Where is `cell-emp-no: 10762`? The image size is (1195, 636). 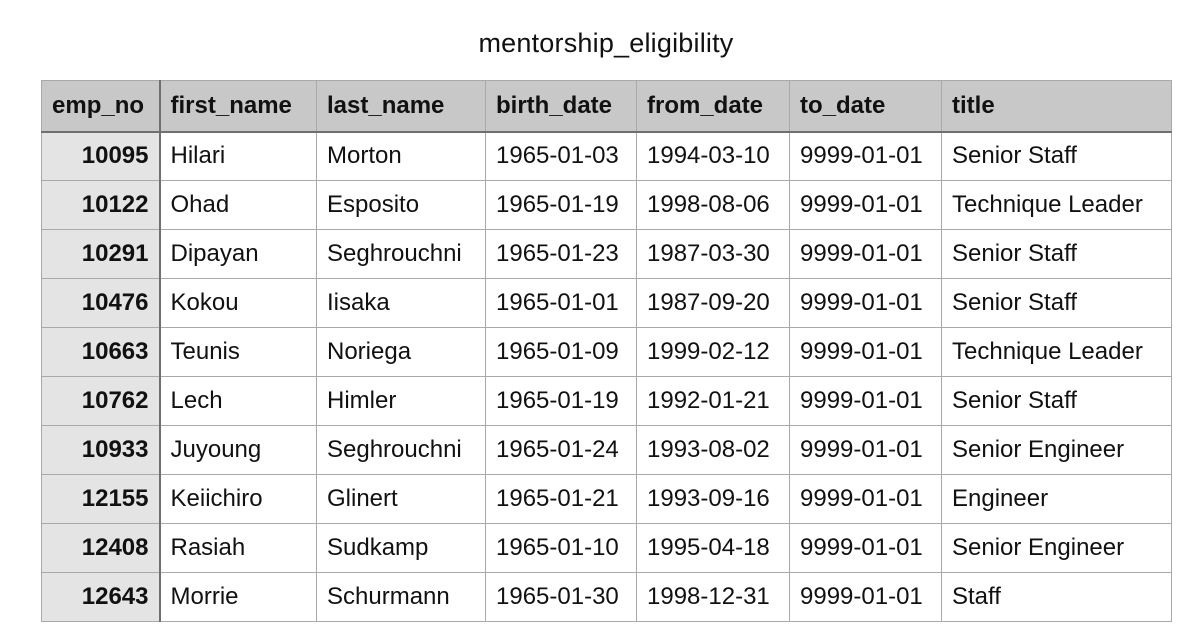 cell-emp-no: 10762 is located at coordinates (101, 401).